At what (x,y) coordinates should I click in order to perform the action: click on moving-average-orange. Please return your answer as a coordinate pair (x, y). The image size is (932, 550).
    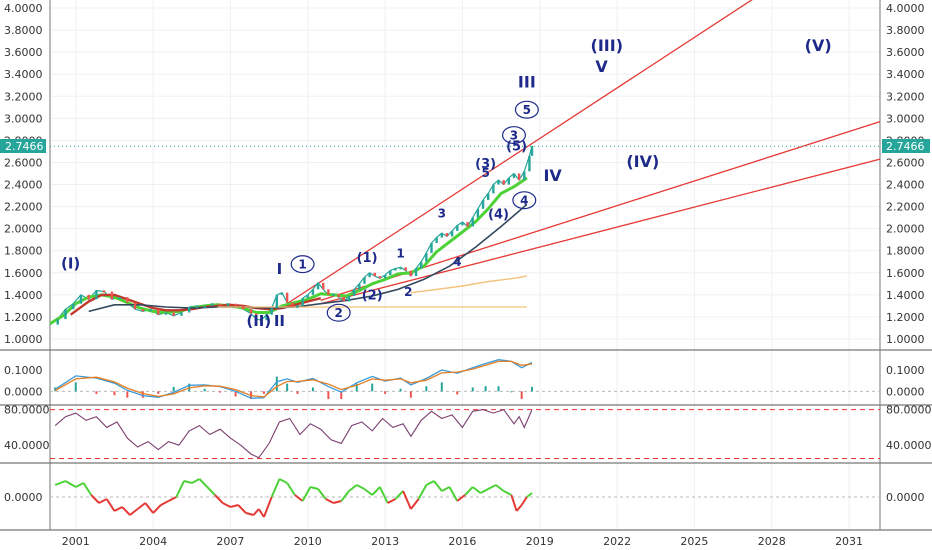
    Looking at the image, I should click on (469, 284).